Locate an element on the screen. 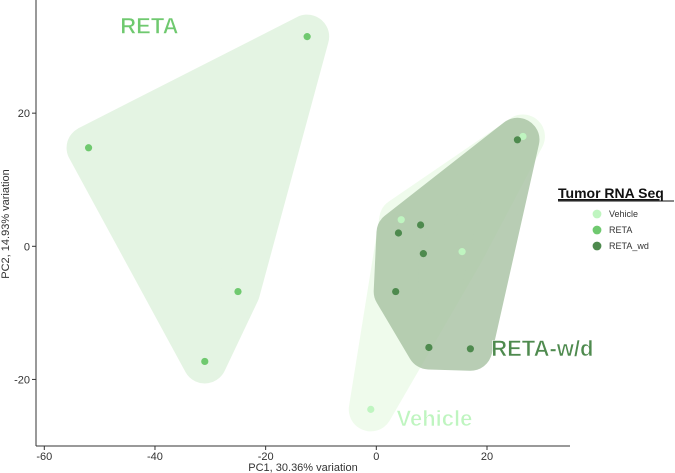 This screenshot has height=473, width=675. x-tick-label: -40 is located at coordinates (155, 457).